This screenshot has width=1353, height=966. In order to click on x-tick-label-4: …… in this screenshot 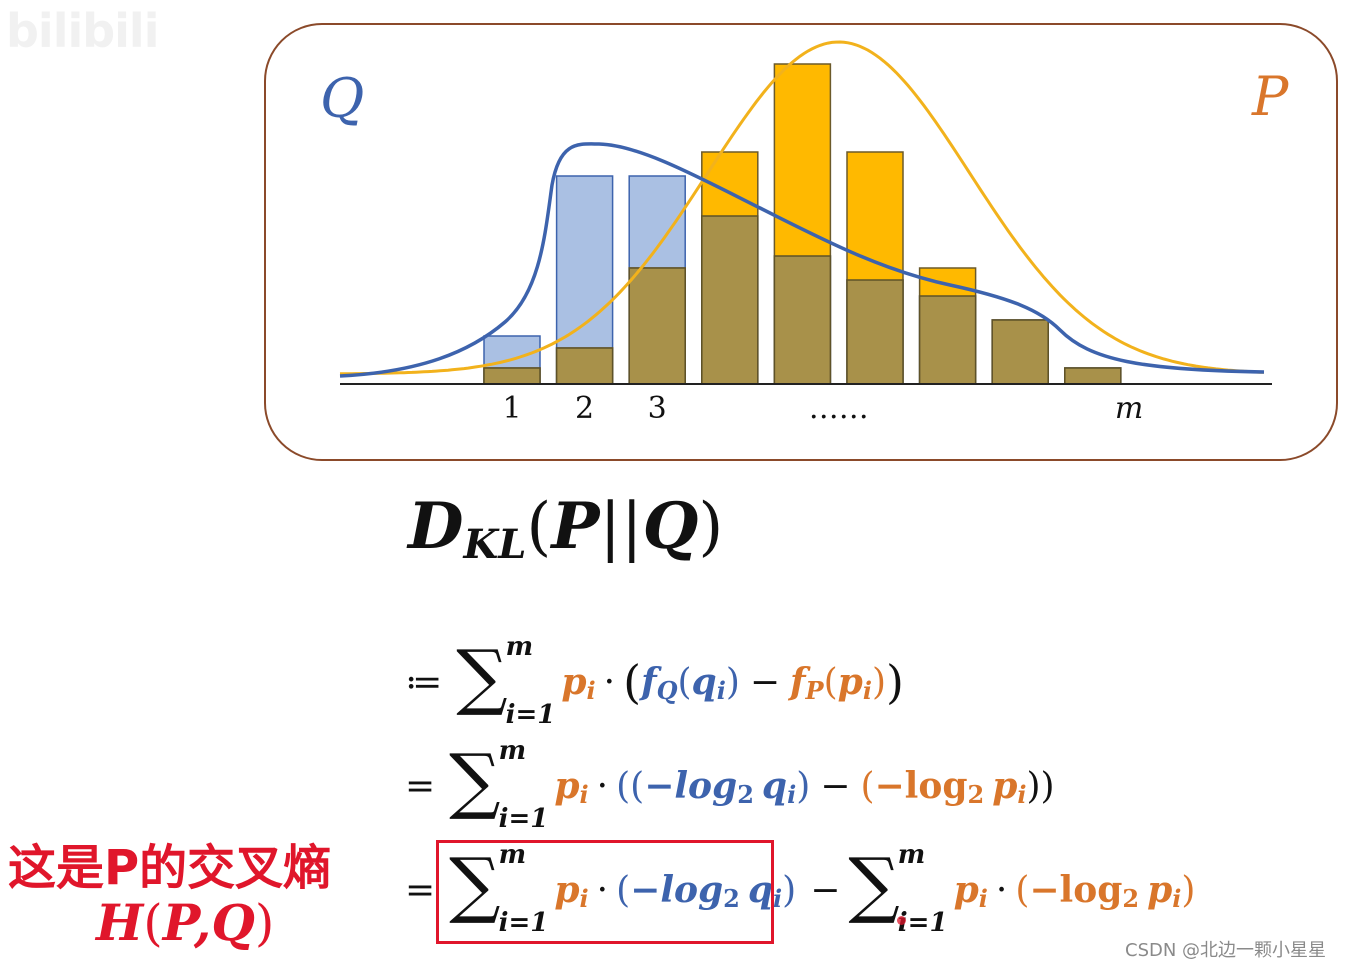, I will do `click(839, 408)`.